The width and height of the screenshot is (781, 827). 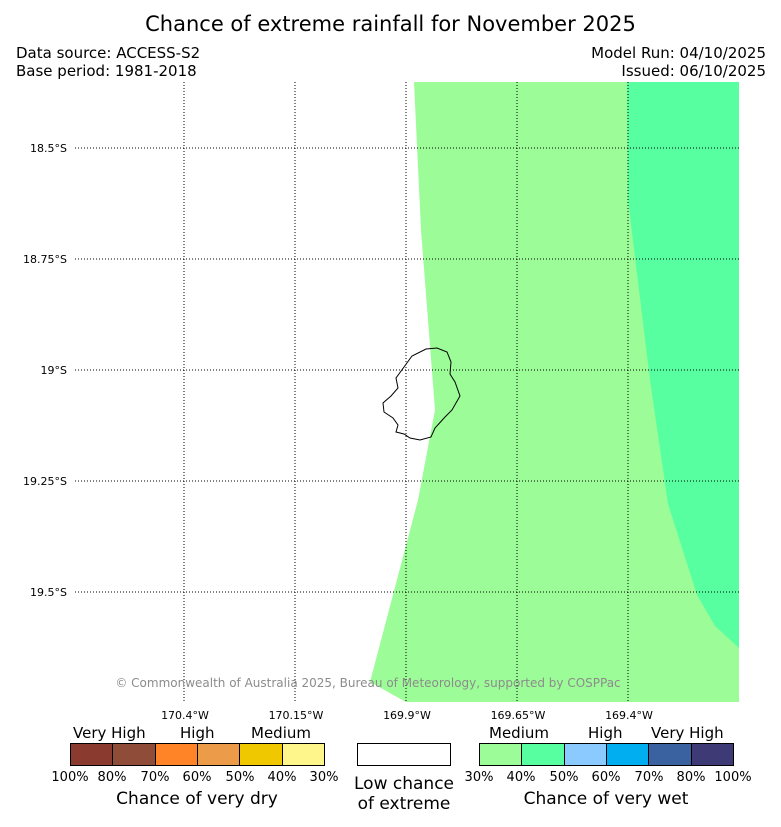 I want to click on issued-text: Issued: 06/10/2025, so click(x=693, y=71).